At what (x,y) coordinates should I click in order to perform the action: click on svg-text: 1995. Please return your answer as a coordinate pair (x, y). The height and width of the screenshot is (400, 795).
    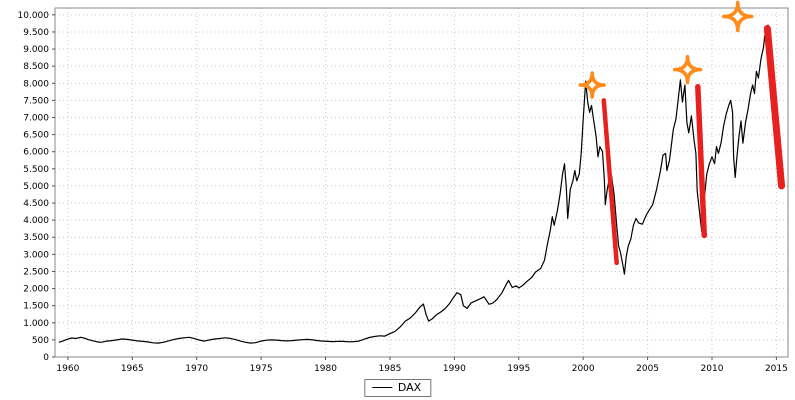
    Looking at the image, I should click on (518, 369).